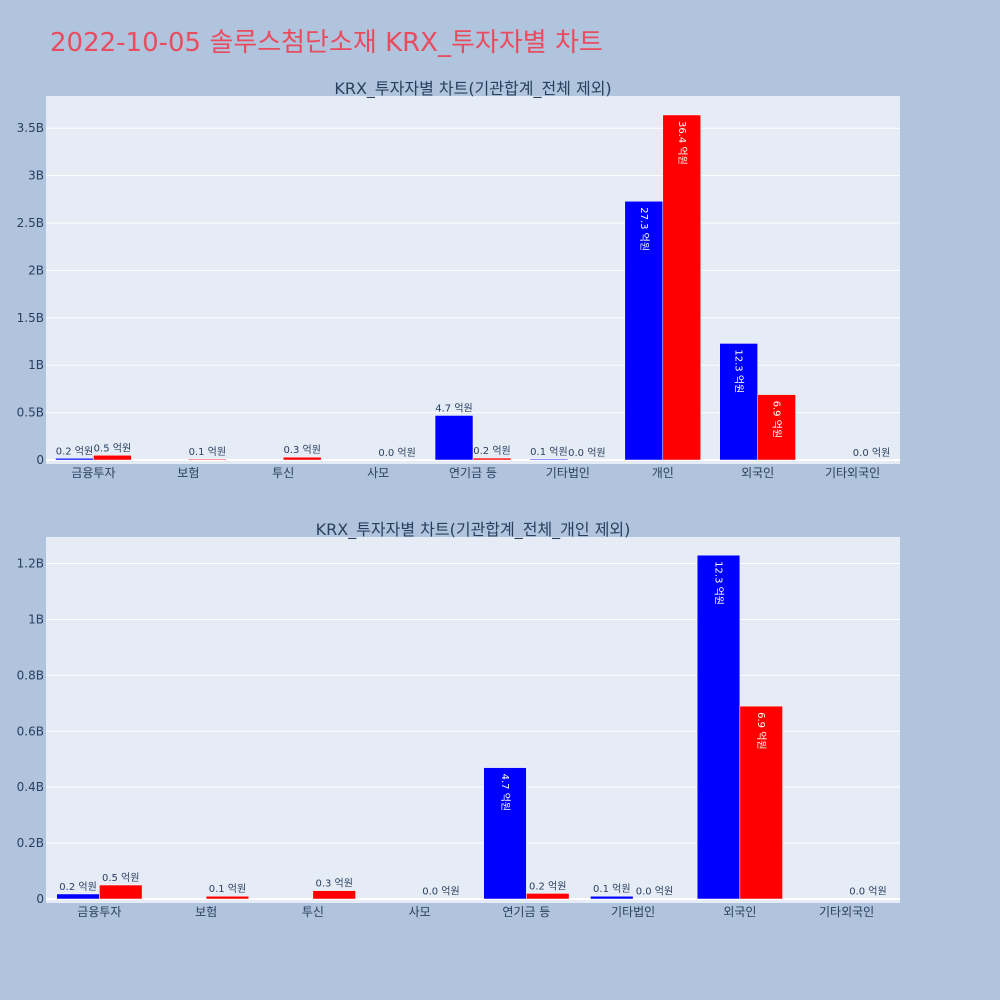  I want to click on y-tick-label: 0.5B, so click(30, 413).